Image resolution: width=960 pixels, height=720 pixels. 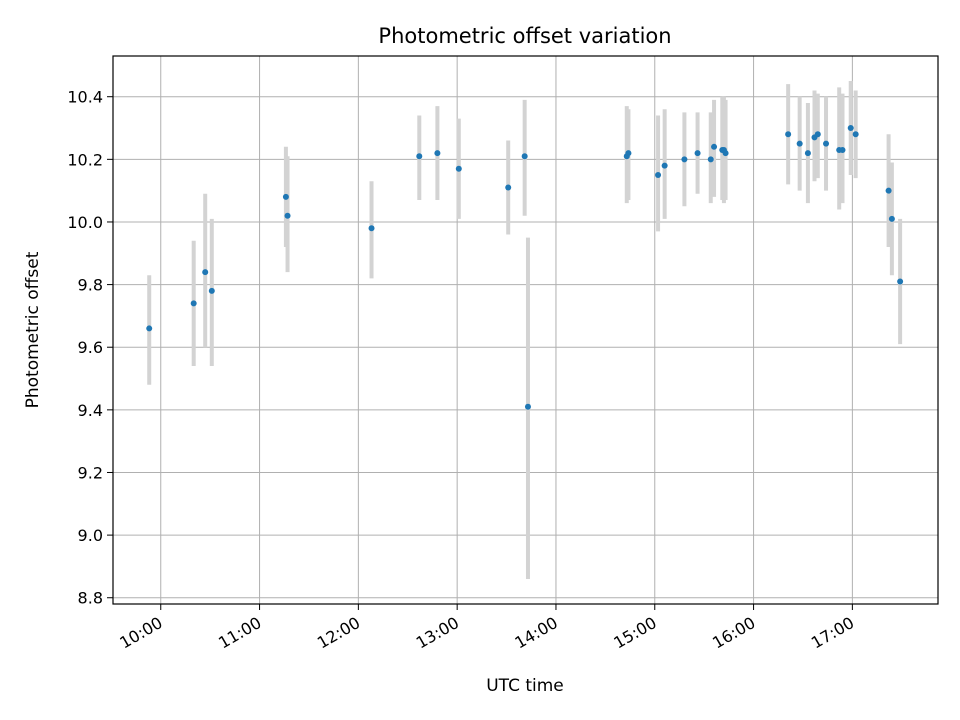 I want to click on x-axis-label: UTC time, so click(x=525, y=686).